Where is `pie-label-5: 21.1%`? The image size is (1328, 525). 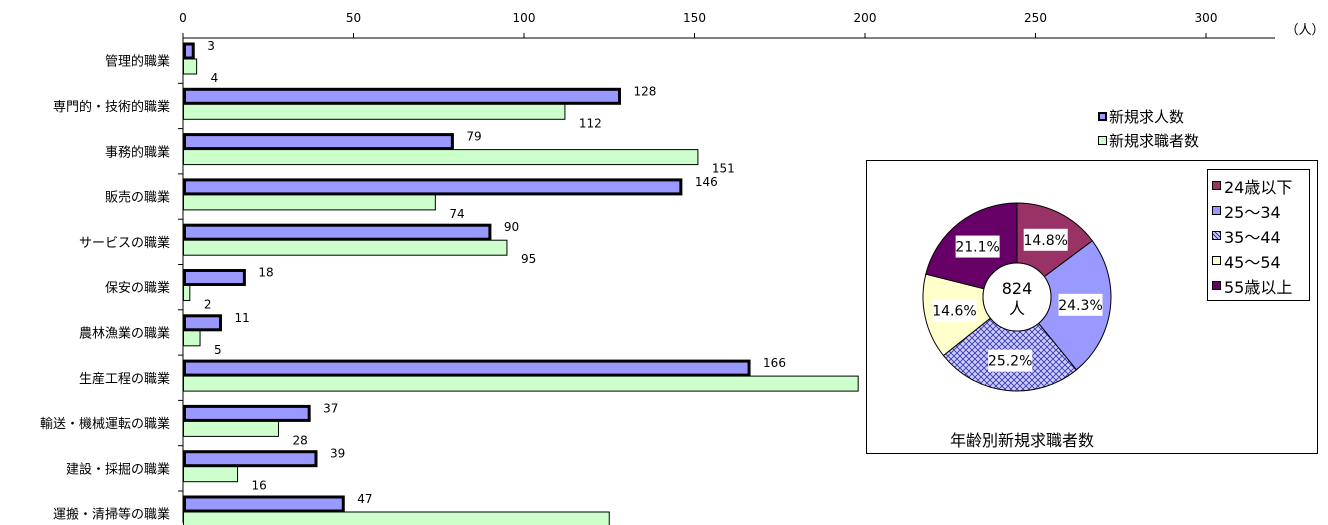
pie-label-5: 21.1% is located at coordinates (977, 248).